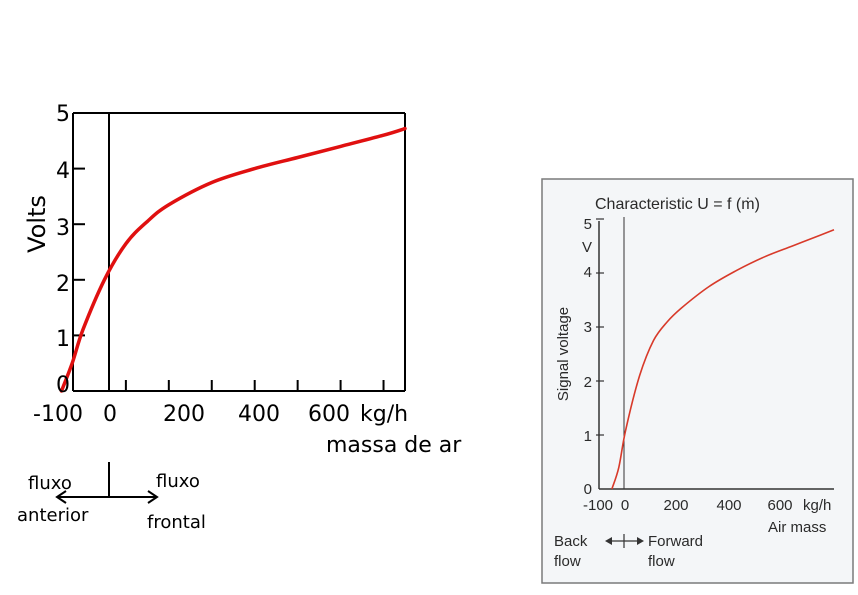  Describe the element at coordinates (588, 224) in the screenshot. I see `right-y-tick-label-5: 5` at that location.